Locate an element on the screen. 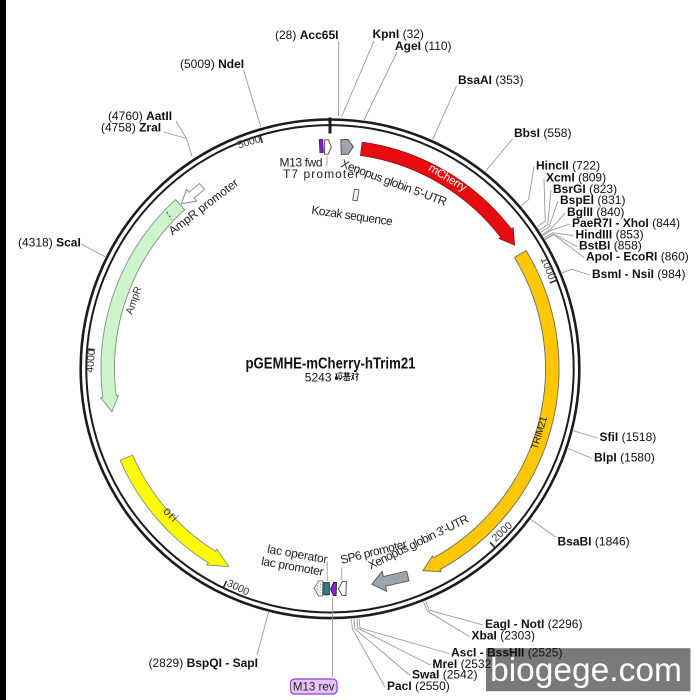 This screenshot has height=700, width=700. svg-text: EagI - NotI (2296) is located at coordinates (533, 624).